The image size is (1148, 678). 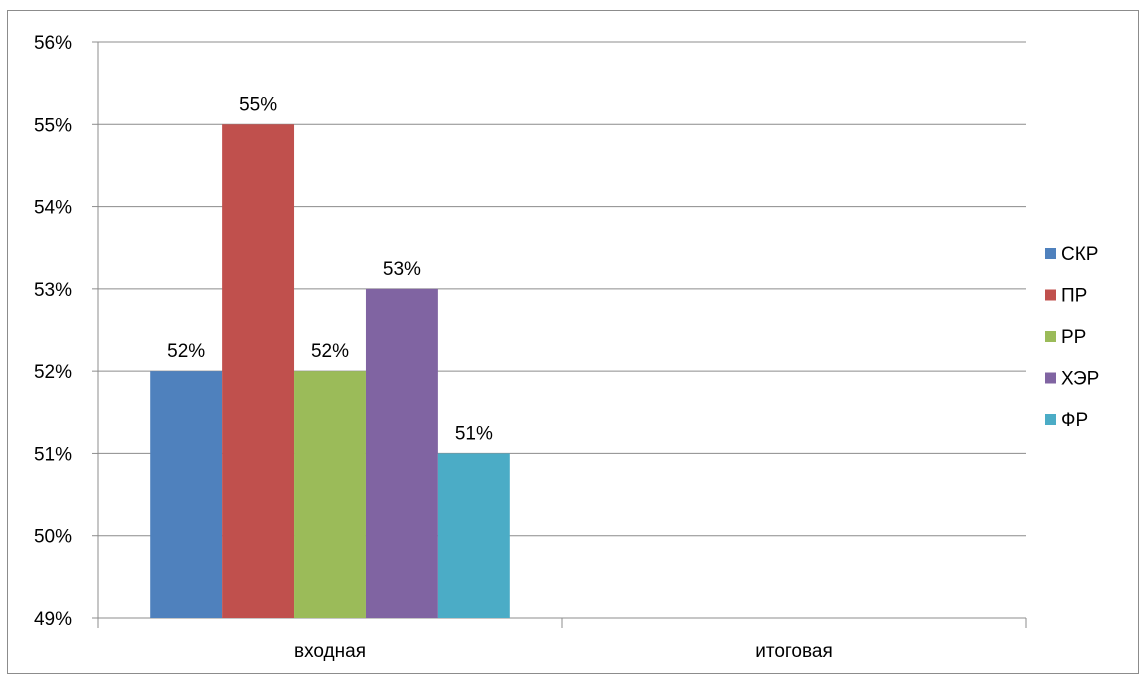 I want to click on legend-label: ПР, so click(x=1074, y=296).